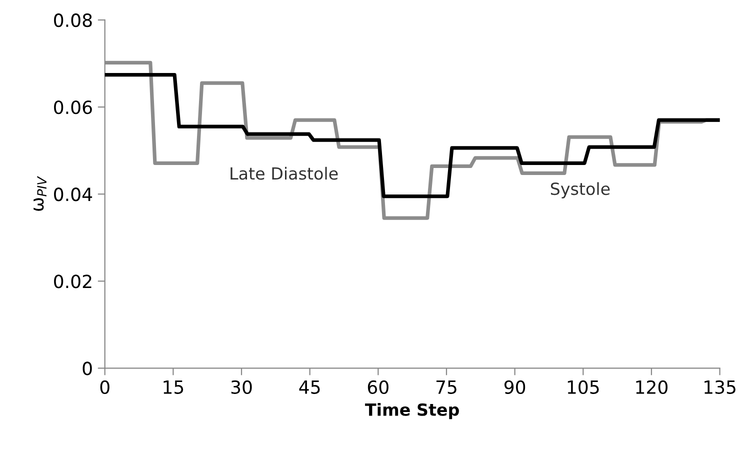 This screenshot has height=454, width=749. I want to click on annotation: Late Diastole, so click(284, 173).